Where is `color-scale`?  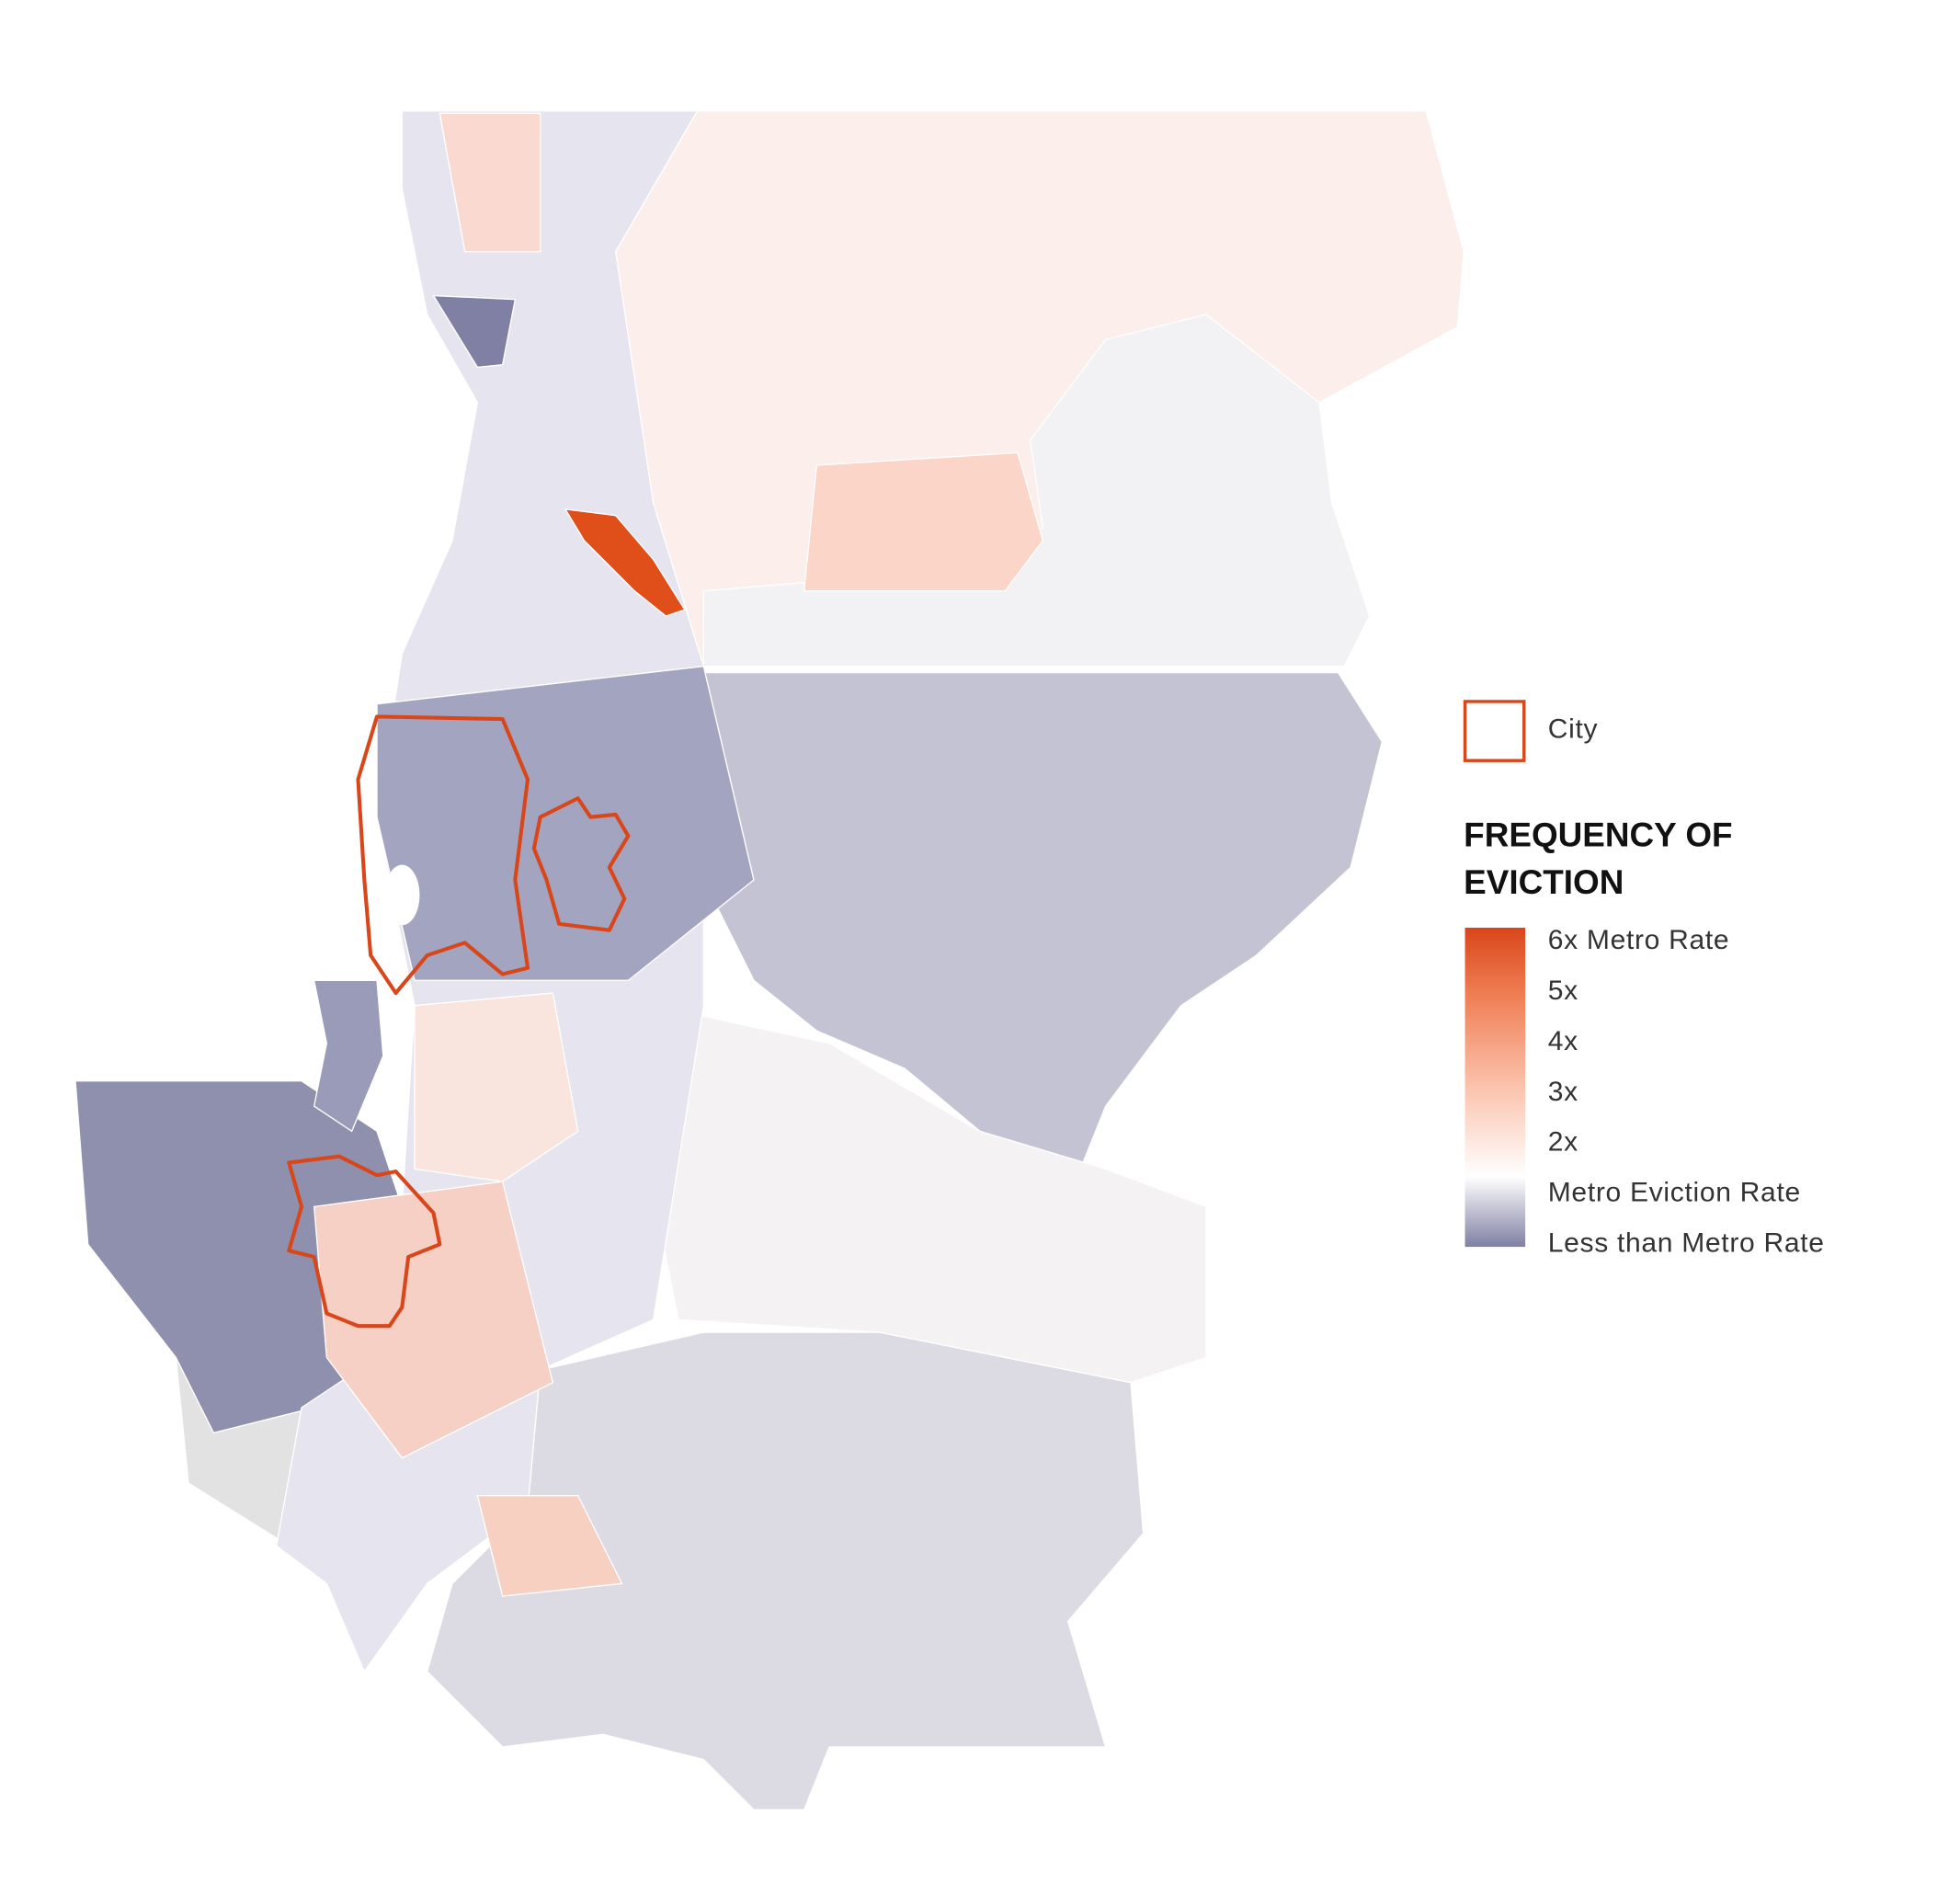
color-scale is located at coordinates (1495, 1087).